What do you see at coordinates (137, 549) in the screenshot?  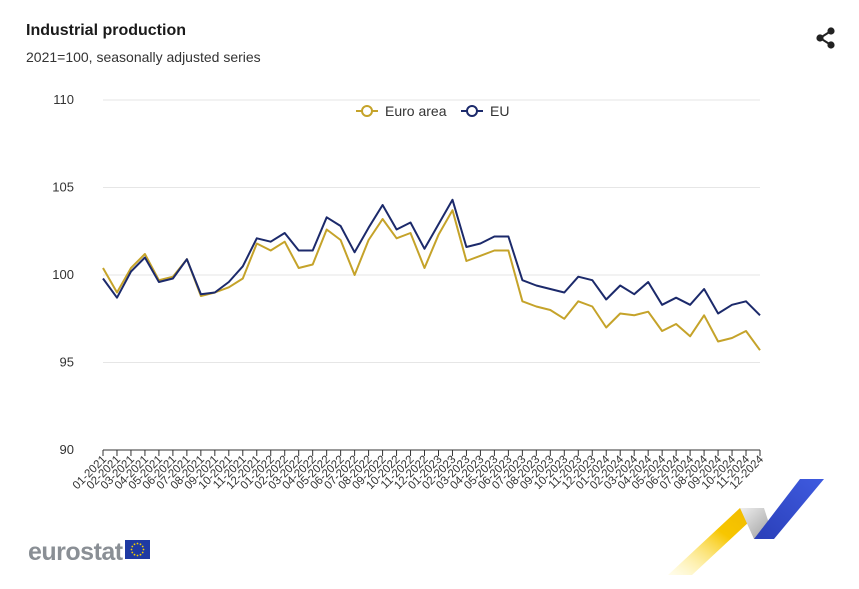 I see `eu-flag-icon` at bounding box center [137, 549].